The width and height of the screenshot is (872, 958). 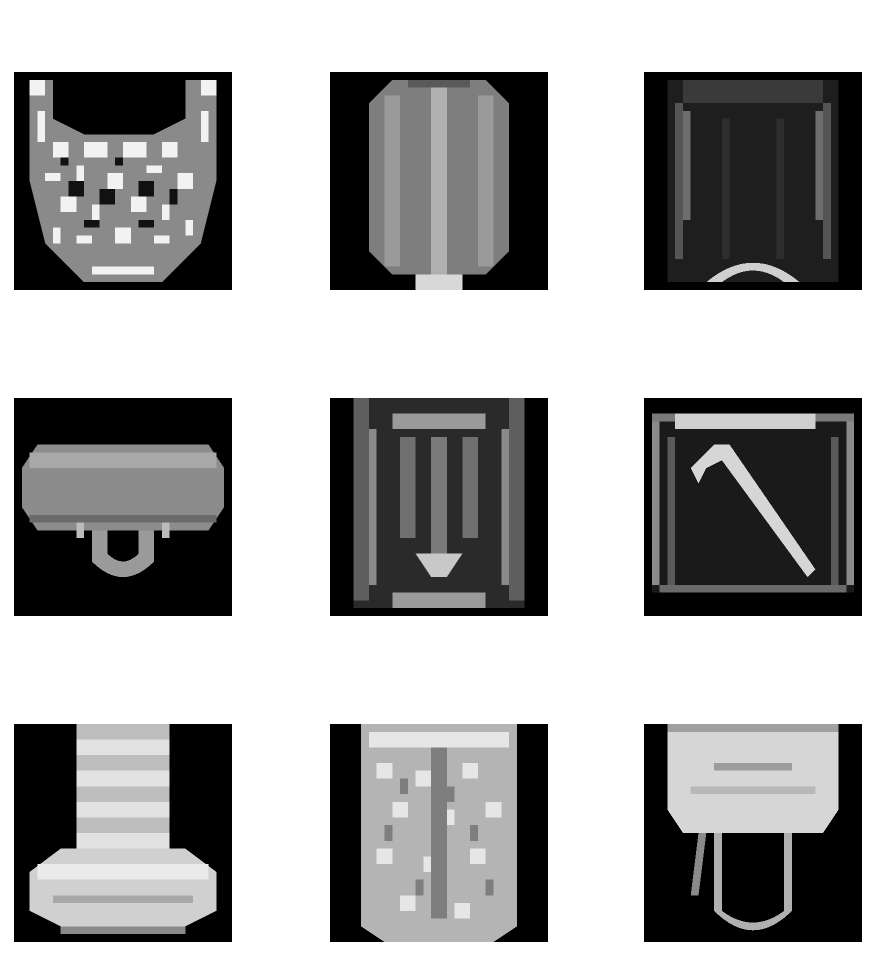 I want to click on clothing-image-shirt-textured, so click(x=439, y=833).